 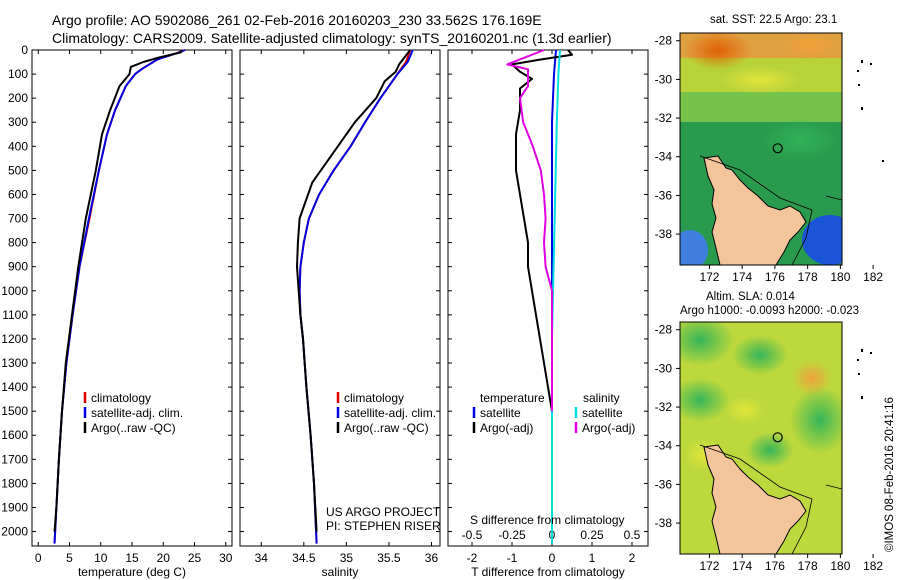 What do you see at coordinates (18, 219) in the screenshot?
I see `y-tick-label: 700` at bounding box center [18, 219].